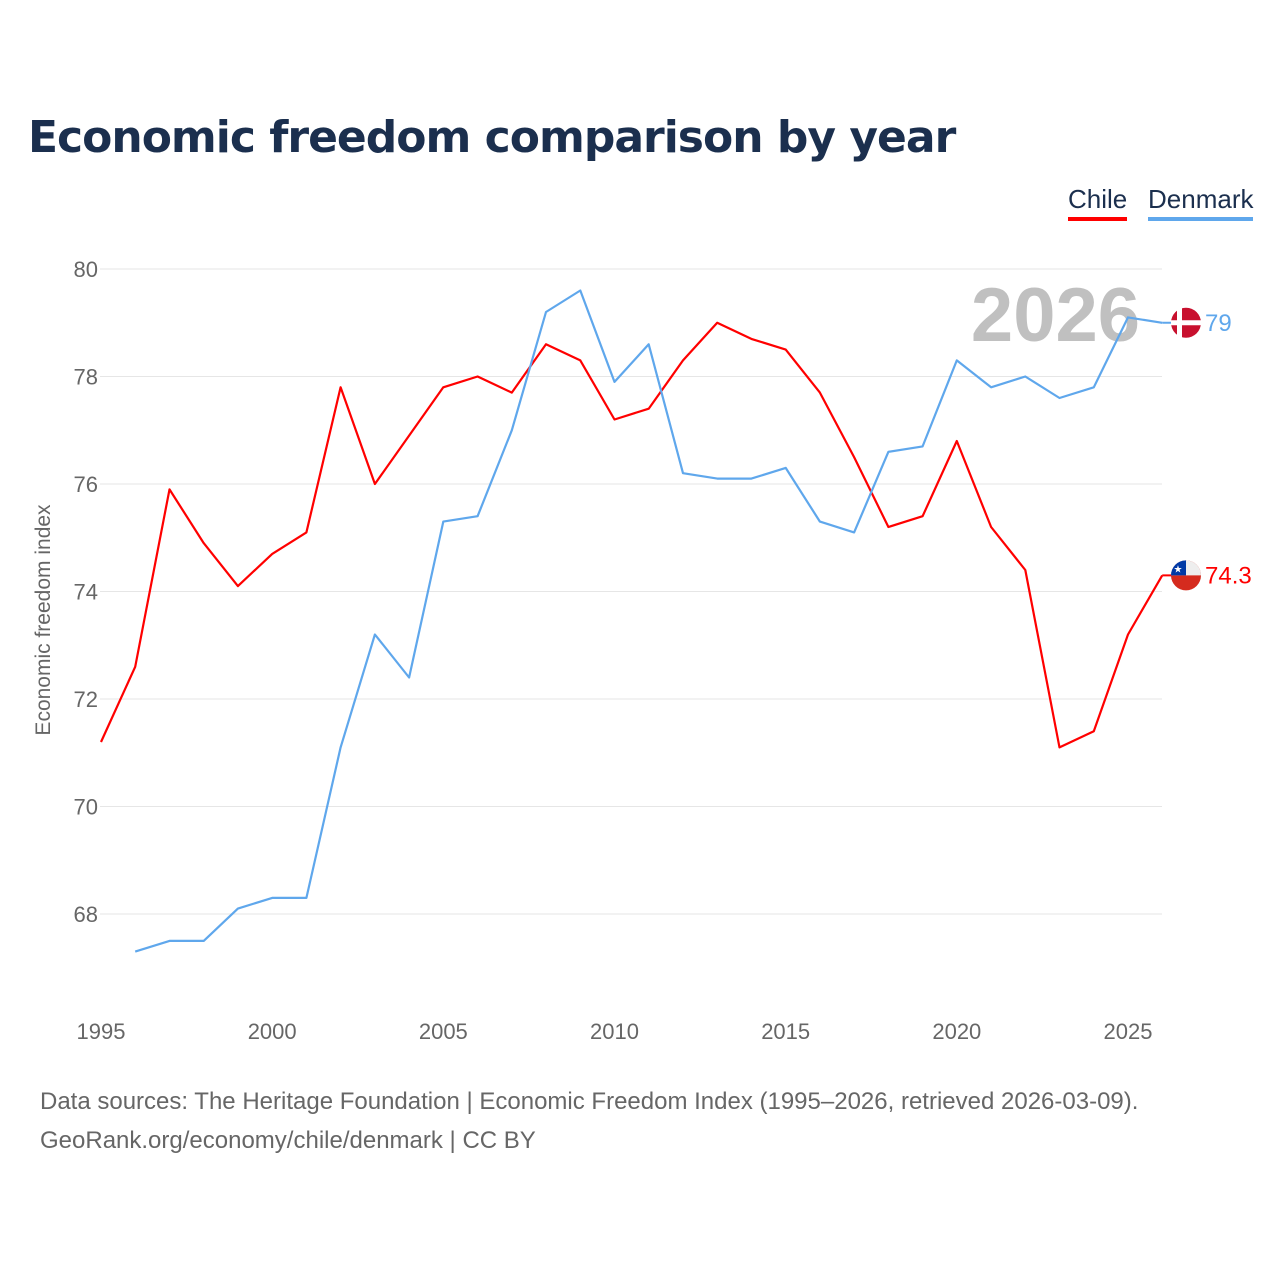  Describe the element at coordinates (443, 1031) in the screenshot. I see `x-tick-label: 2005` at that location.